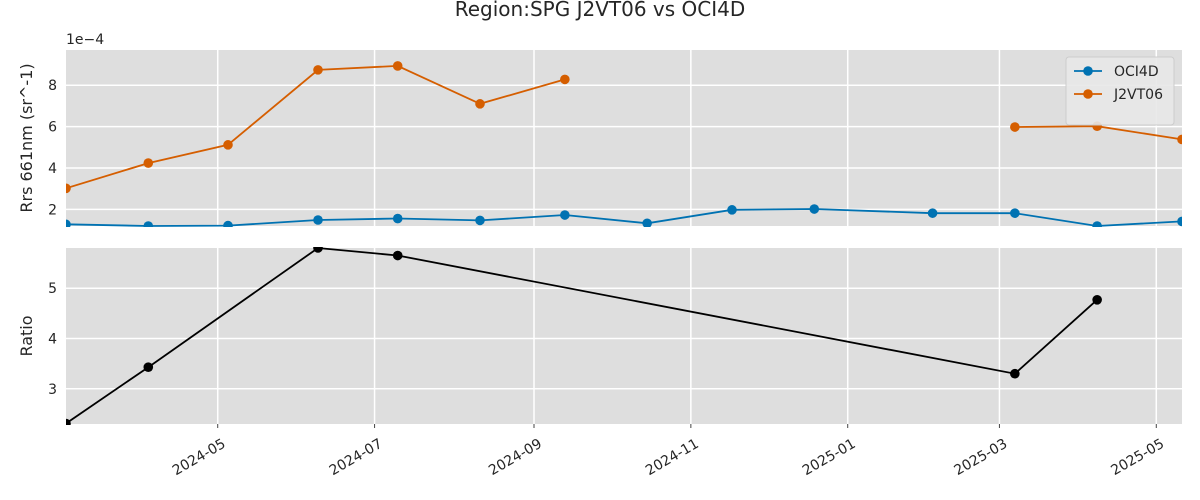 This screenshot has width=1200, height=500. I want to click on legend-entry: OCI4D, so click(1136, 72).